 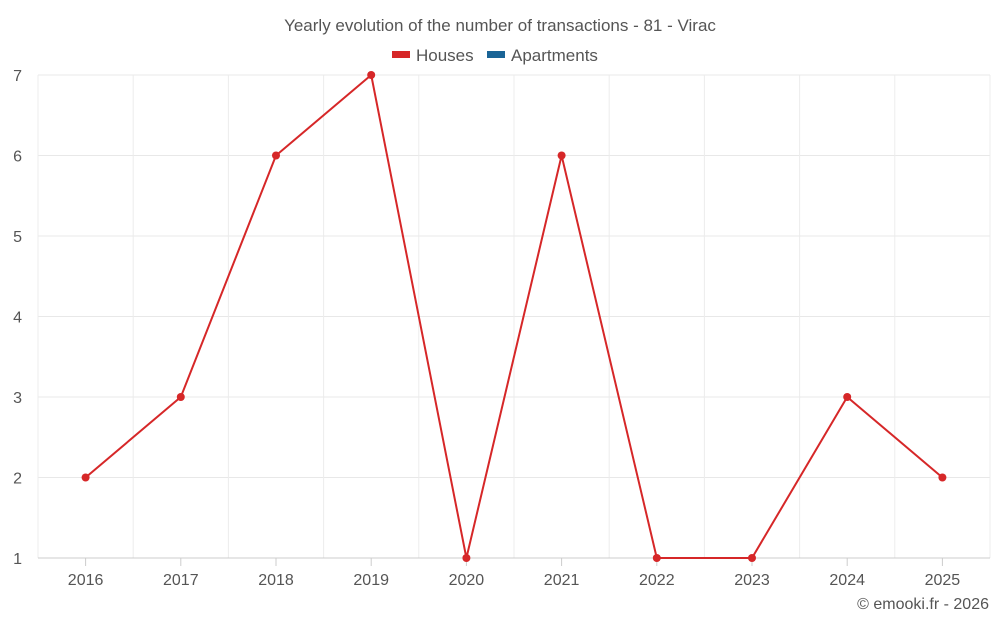 What do you see at coordinates (752, 580) in the screenshot?
I see `x-tick-label: 2023` at bounding box center [752, 580].